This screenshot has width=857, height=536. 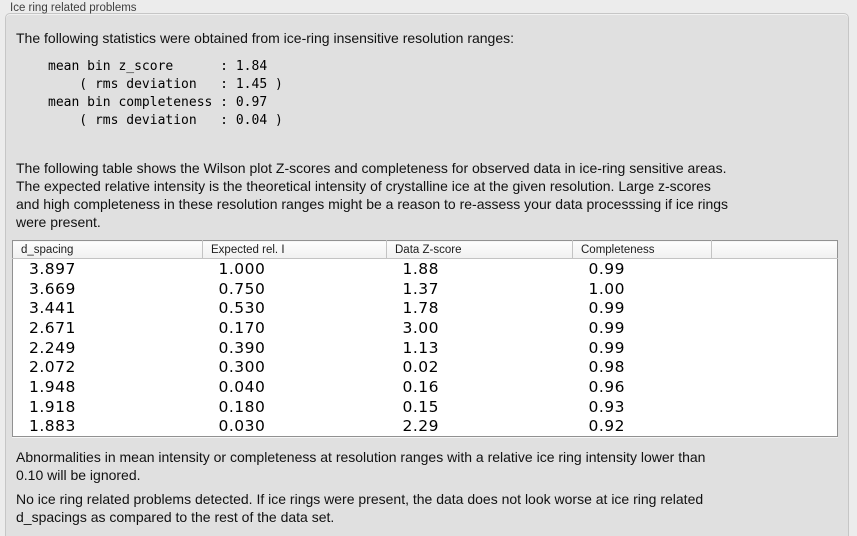 What do you see at coordinates (242, 308) in the screenshot?
I see `table-cell: 0.530` at bounding box center [242, 308].